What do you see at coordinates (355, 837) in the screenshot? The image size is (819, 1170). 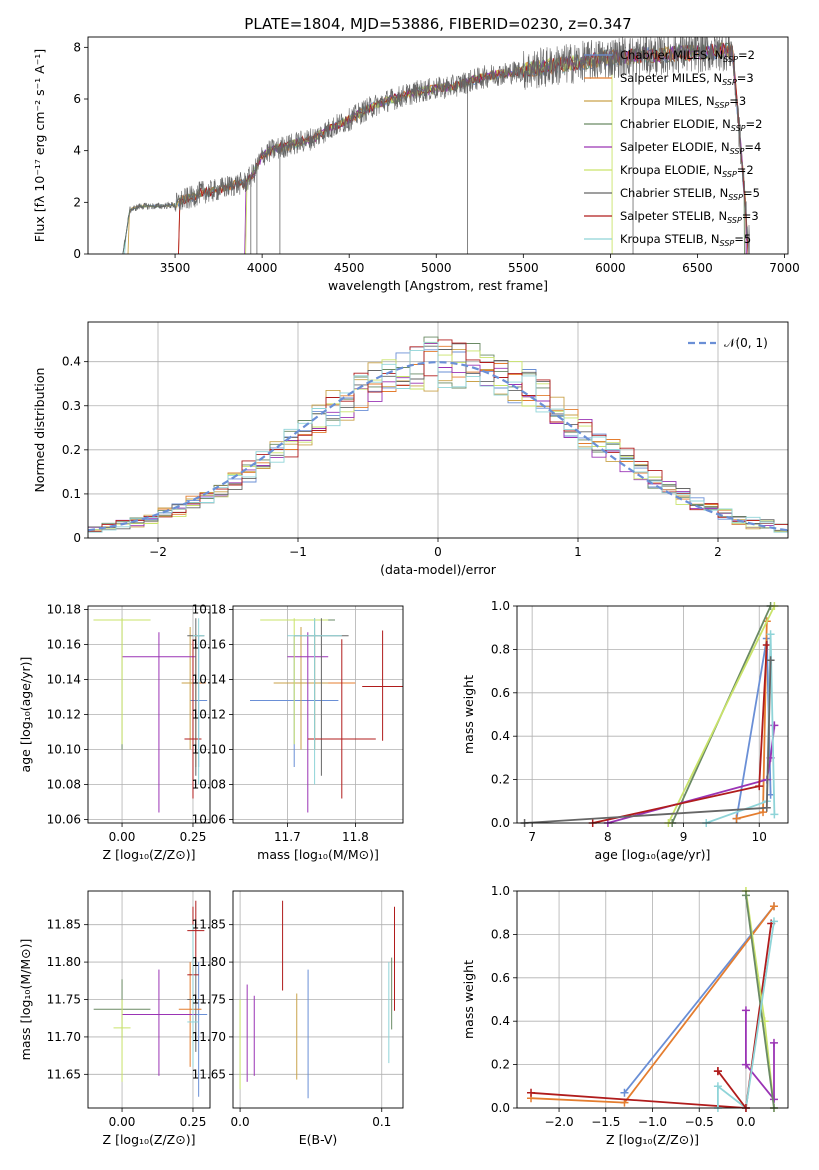 I see `x-tick-label: 11.8` at bounding box center [355, 837].